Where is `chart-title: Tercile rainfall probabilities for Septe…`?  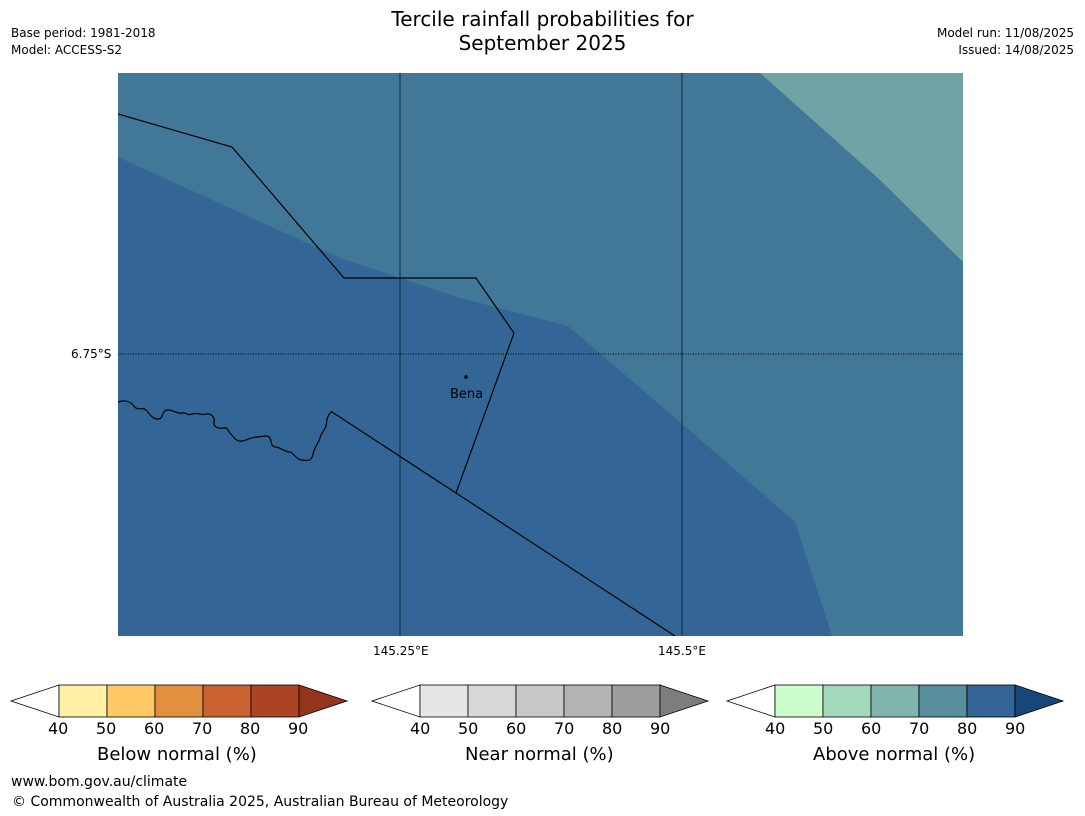
chart-title: Tercile rainfall probabilities for Septe… is located at coordinates (542, 31).